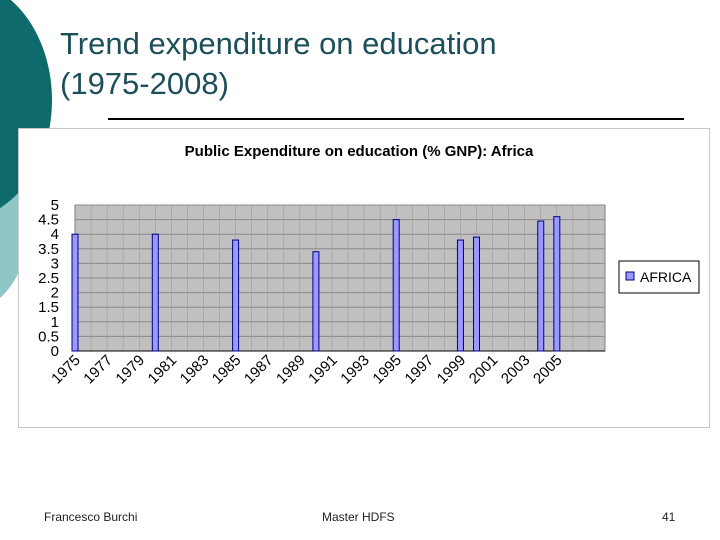 The height and width of the screenshot is (540, 720). I want to click on y-tick-label: 5, so click(55, 205).